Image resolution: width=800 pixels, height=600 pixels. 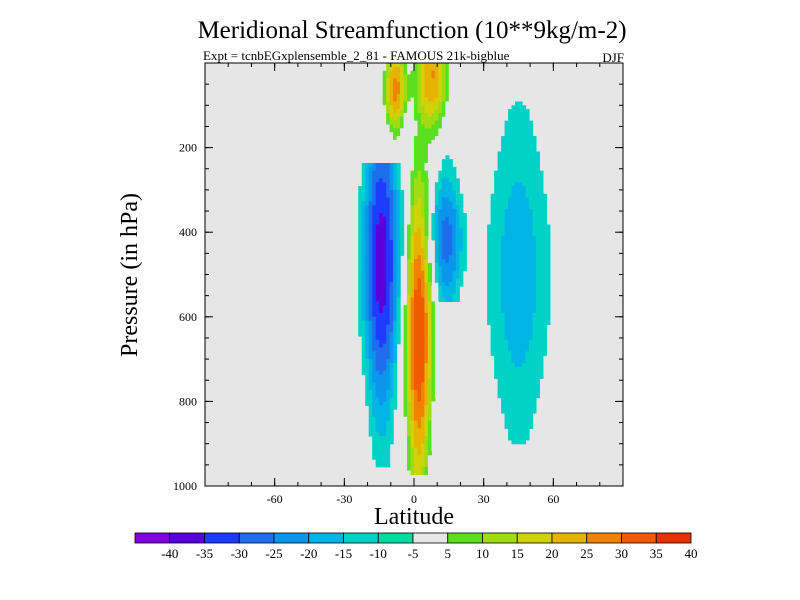 I want to click on colorbar-box, so click(x=673, y=538).